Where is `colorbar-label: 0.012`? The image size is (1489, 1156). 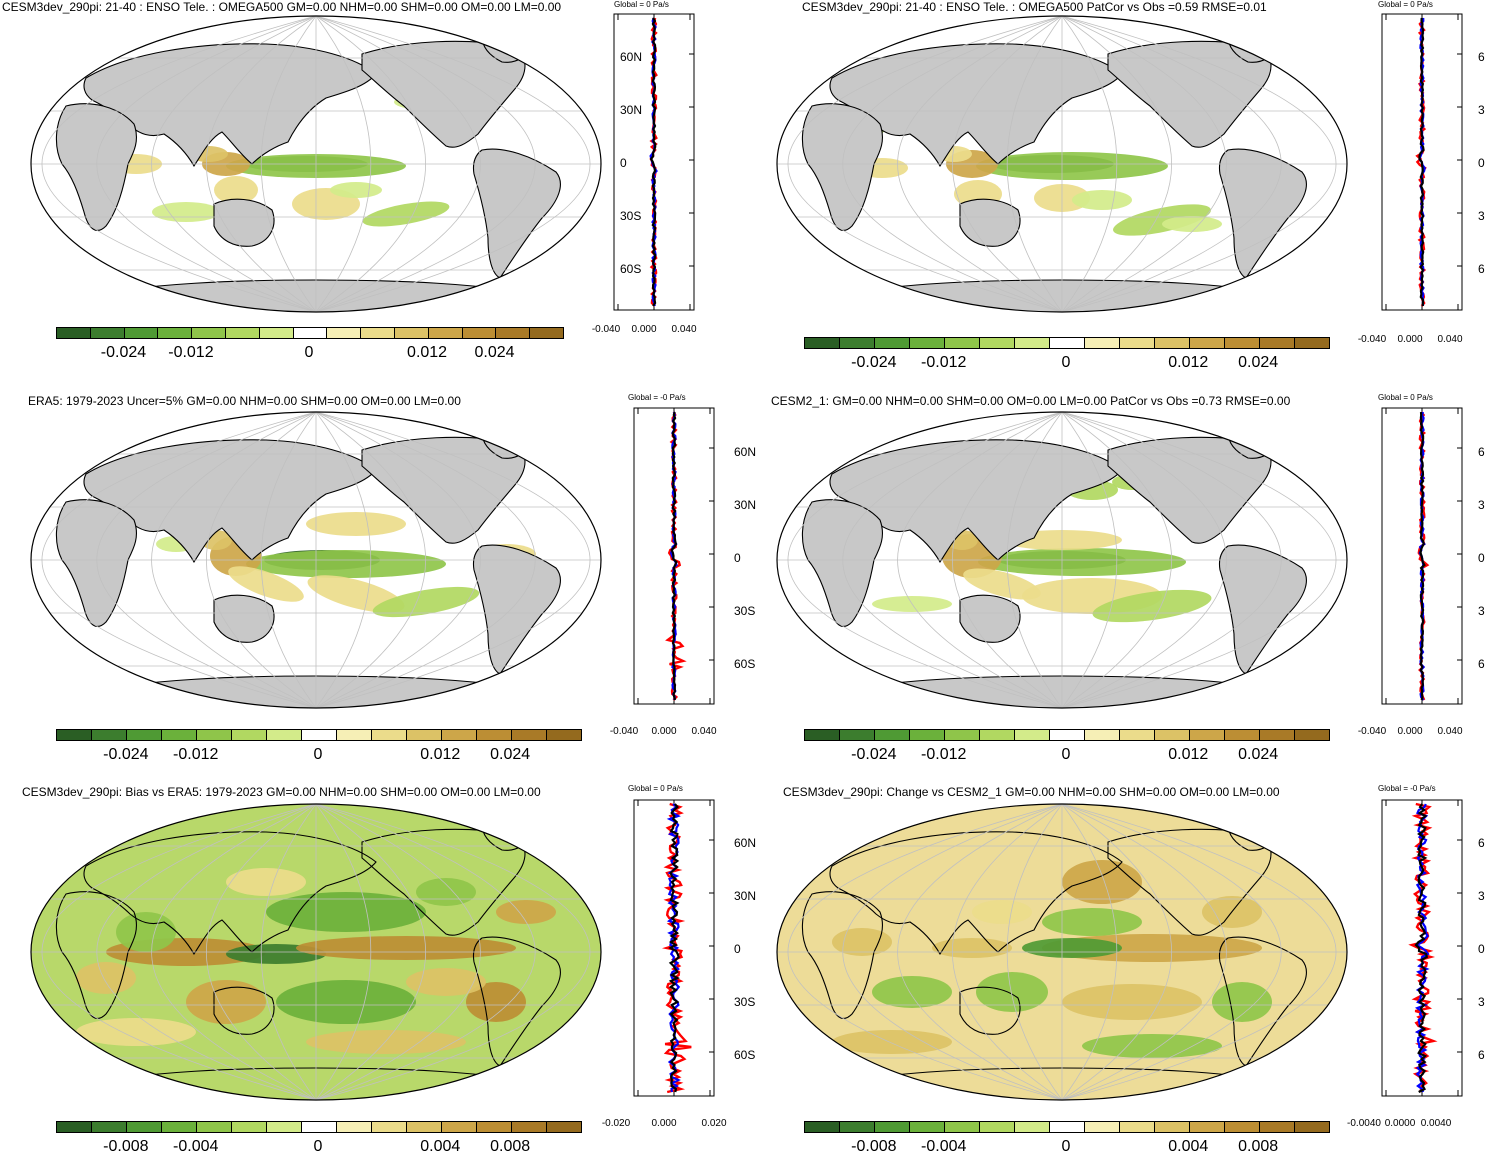
colorbar-label: 0.012 is located at coordinates (427, 352).